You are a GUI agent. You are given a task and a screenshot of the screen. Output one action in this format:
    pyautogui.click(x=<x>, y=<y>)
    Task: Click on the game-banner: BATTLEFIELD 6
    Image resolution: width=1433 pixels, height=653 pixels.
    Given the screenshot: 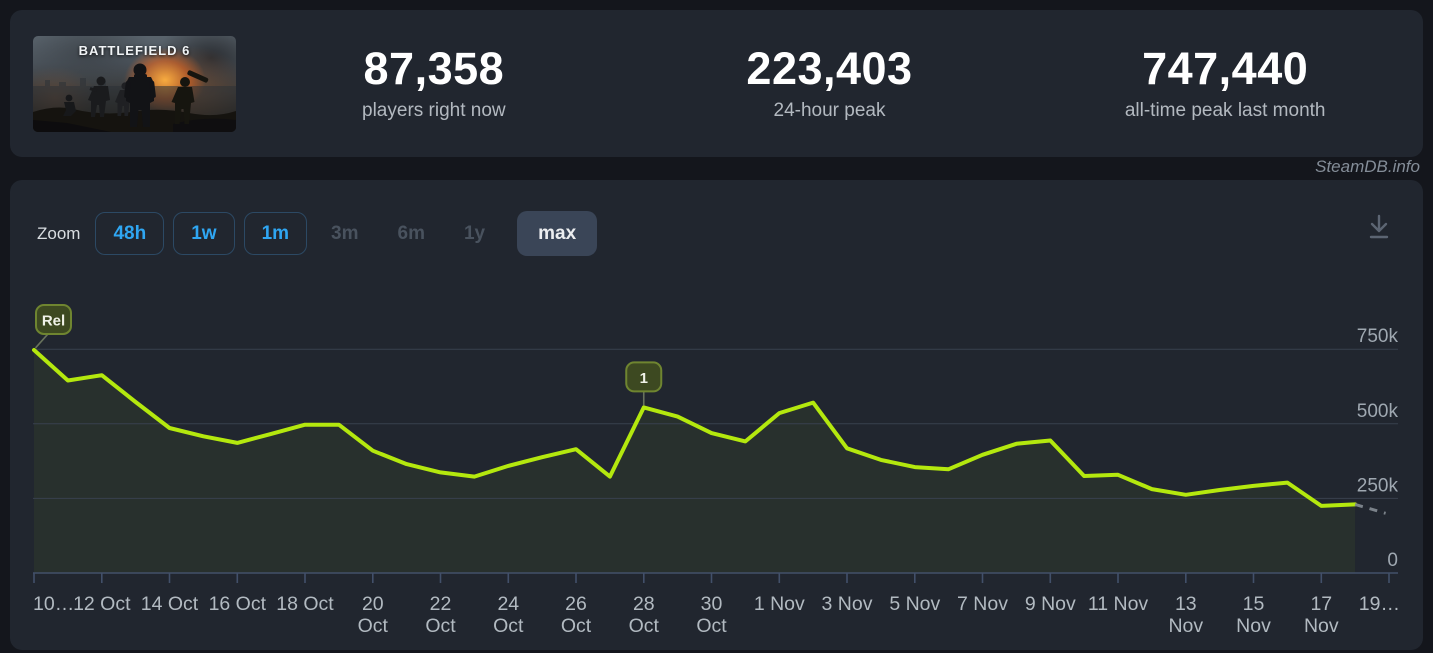 What is the action you would take?
    pyautogui.click(x=134, y=83)
    